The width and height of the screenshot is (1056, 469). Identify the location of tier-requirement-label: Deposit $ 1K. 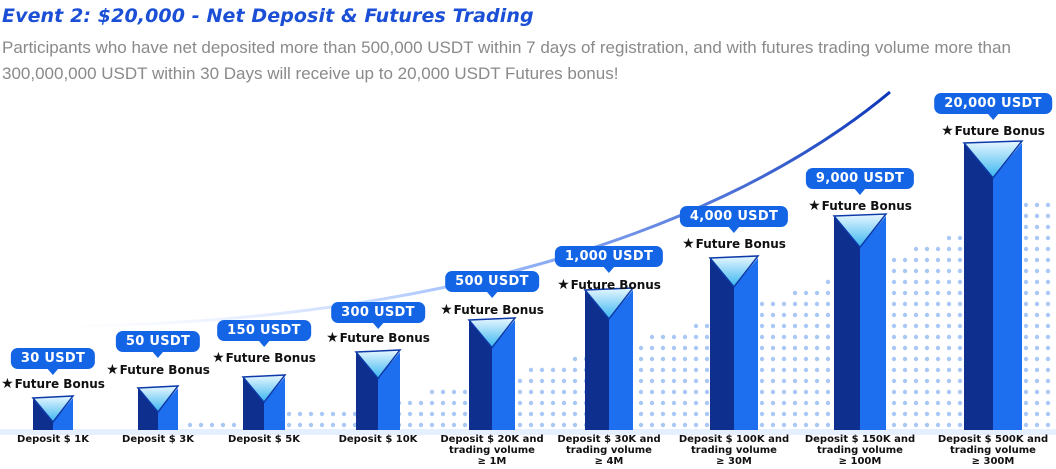
(53, 439).